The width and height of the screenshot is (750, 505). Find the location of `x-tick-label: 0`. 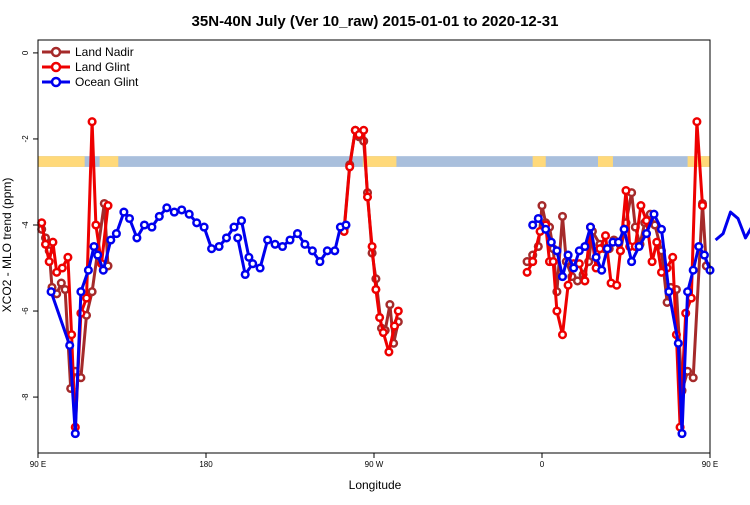

x-tick-label: 0 is located at coordinates (542, 464).